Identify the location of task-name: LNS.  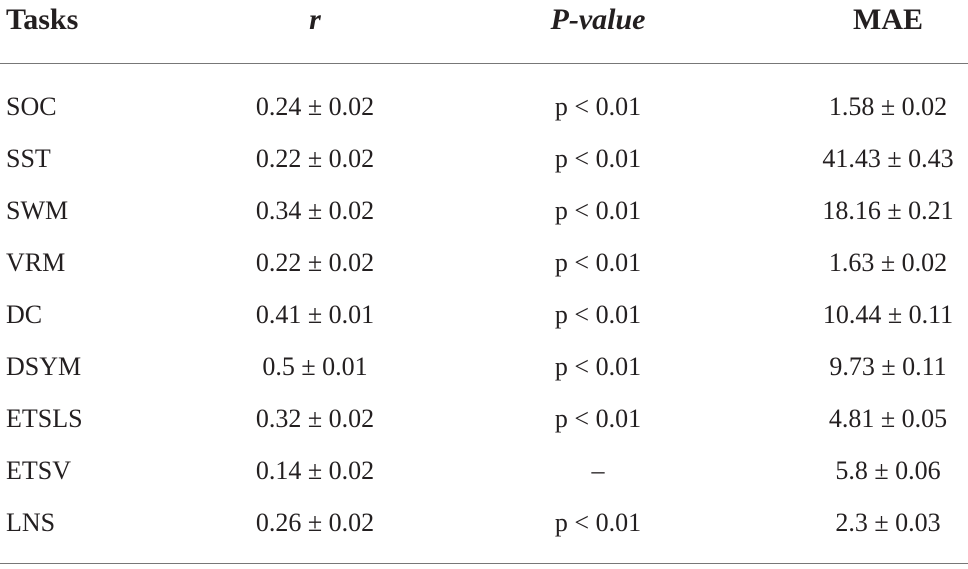
(31, 522).